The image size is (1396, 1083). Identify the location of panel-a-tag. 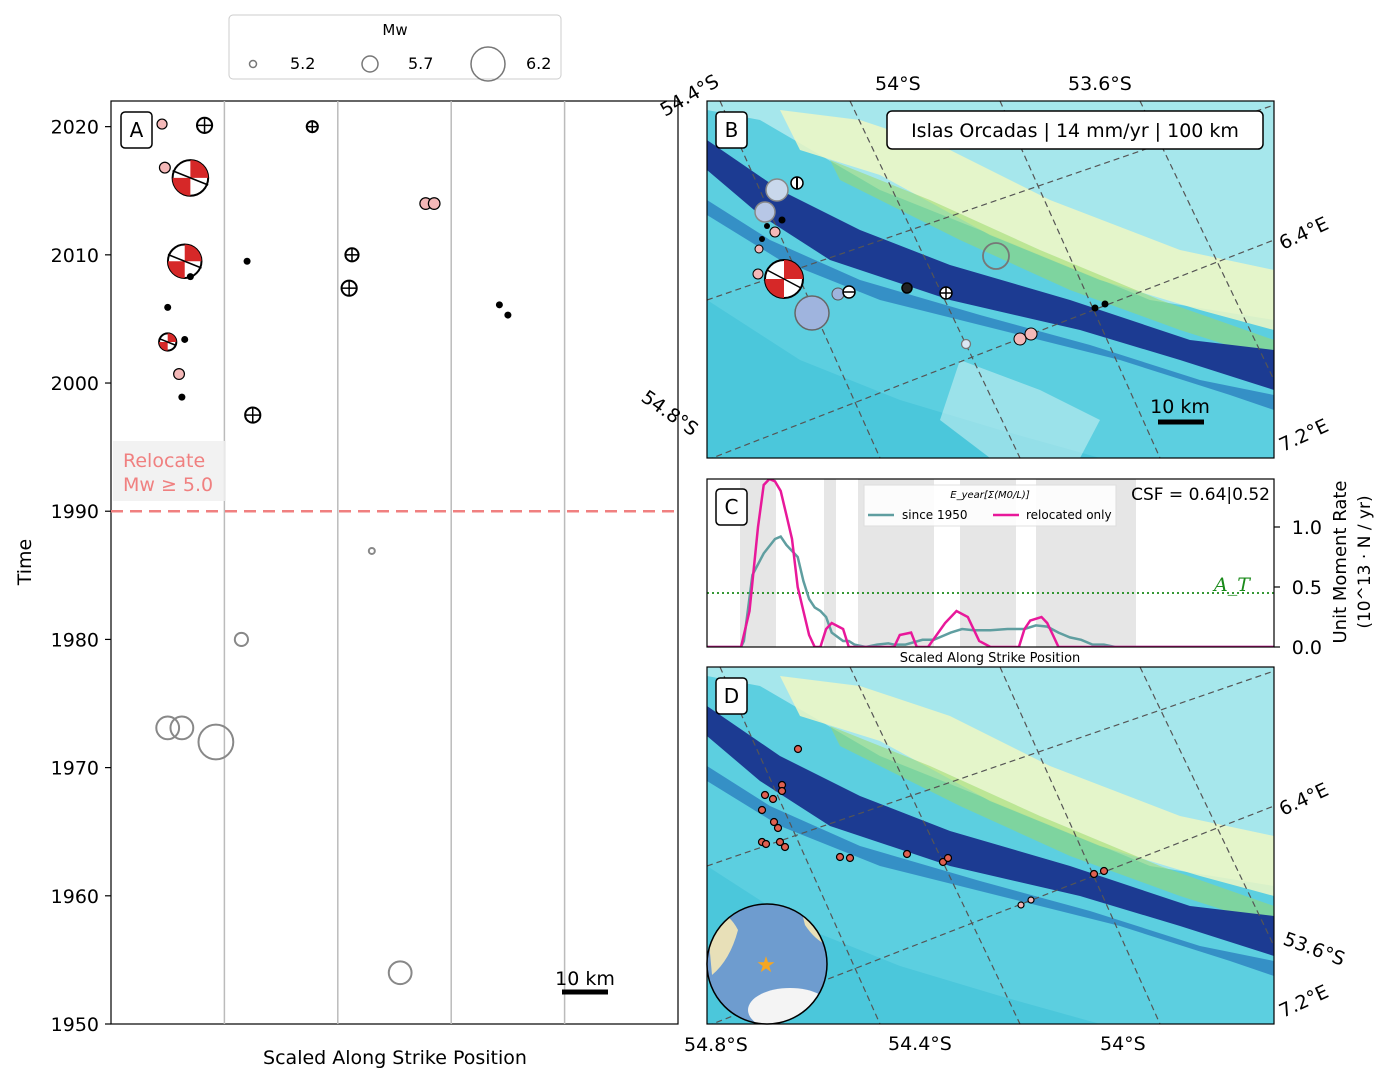
(136, 130).